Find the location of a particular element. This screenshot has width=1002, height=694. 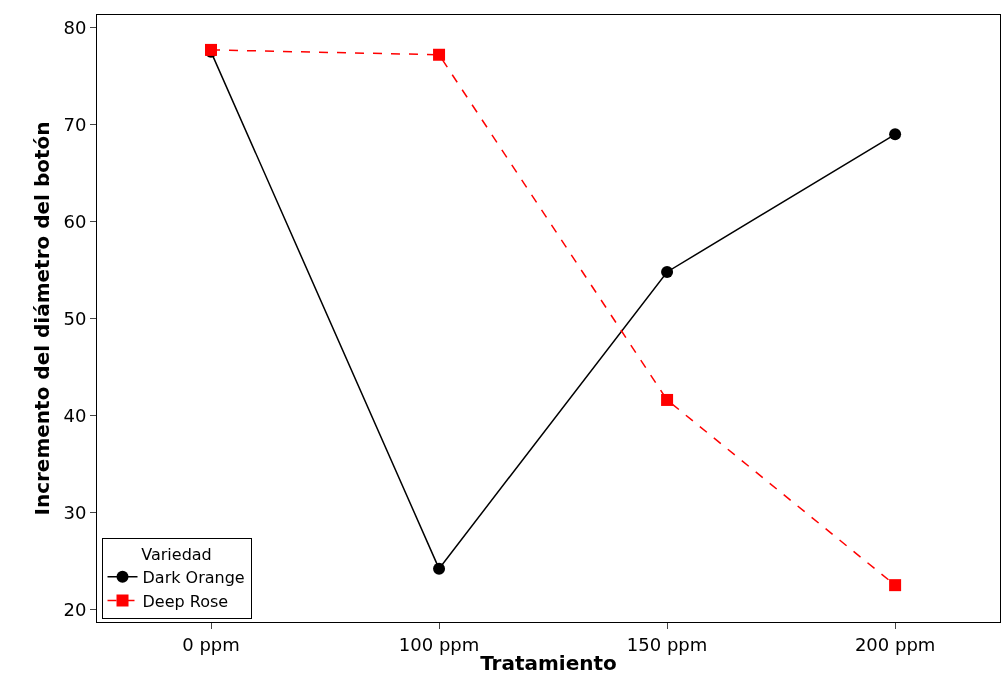

y-tick-label: 40 is located at coordinates (75, 415).